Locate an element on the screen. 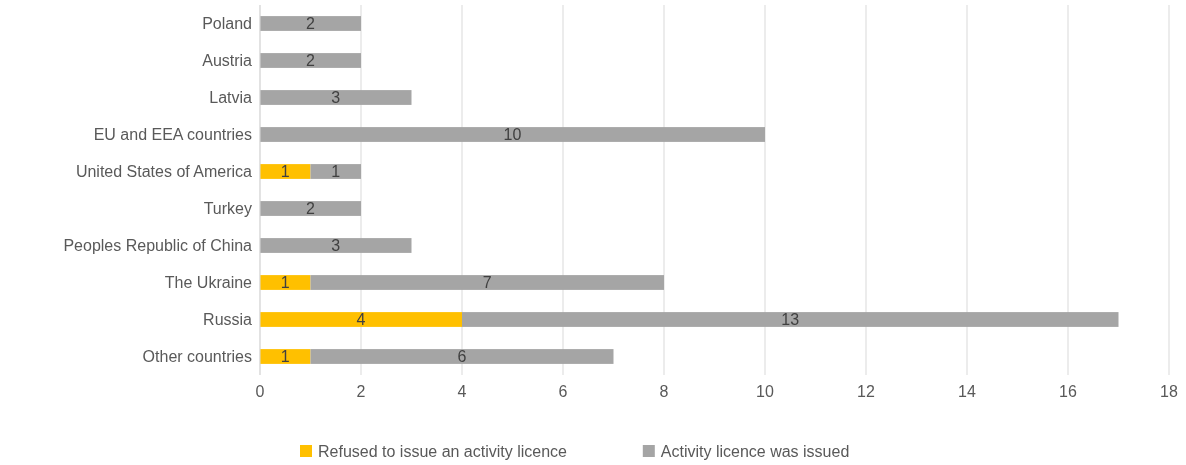 This screenshot has width=1186, height=465. data-label: 10 is located at coordinates (512, 135).